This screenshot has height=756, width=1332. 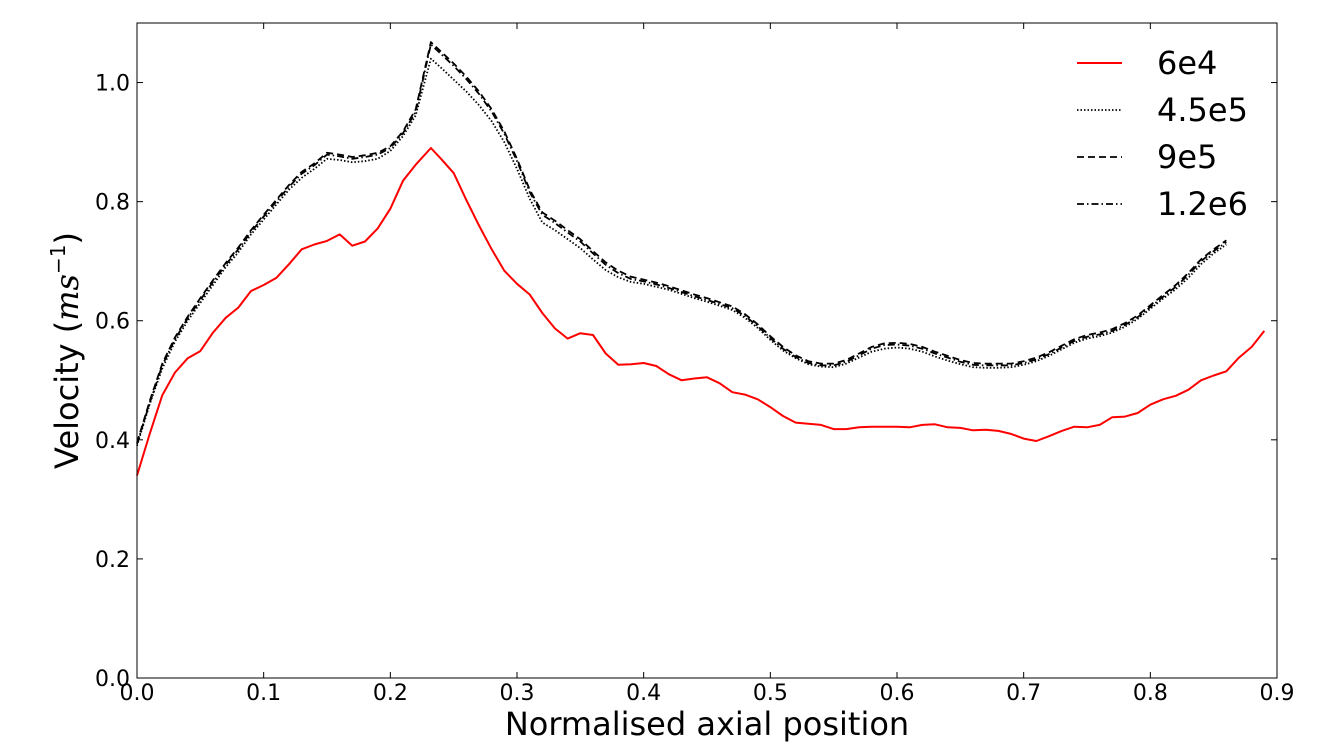 What do you see at coordinates (1187, 63) in the screenshot?
I see `legend-label-0: 6e4` at bounding box center [1187, 63].